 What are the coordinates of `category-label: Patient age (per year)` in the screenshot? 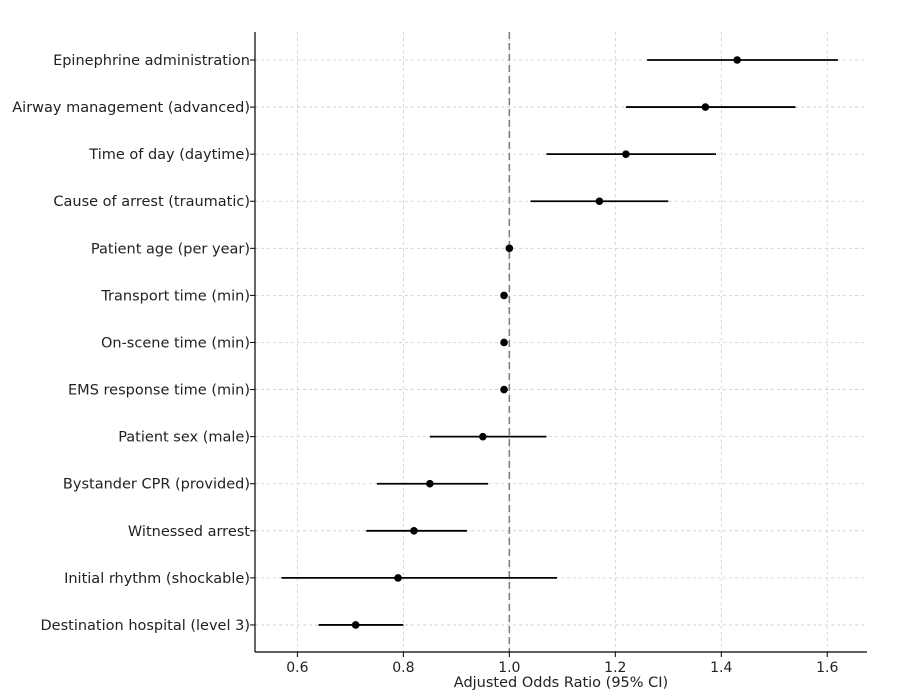 It's located at (170, 249).